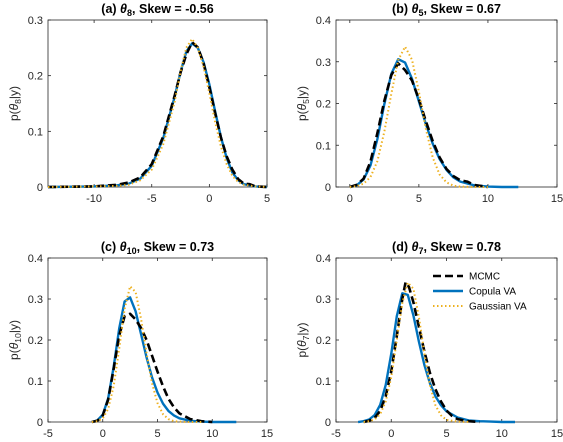 Image resolution: width=563 pixels, height=442 pixels. I want to click on panel-d-ytick-label: 0.4, so click(323, 259).